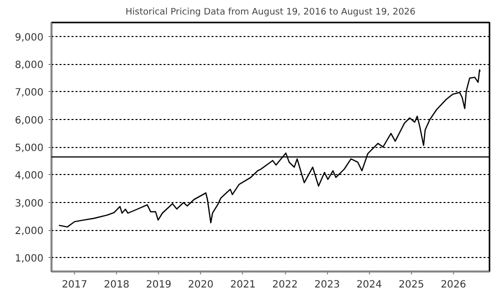  What do you see at coordinates (117, 285) in the screenshot?
I see `x-tick-label: 2018` at bounding box center [117, 285].